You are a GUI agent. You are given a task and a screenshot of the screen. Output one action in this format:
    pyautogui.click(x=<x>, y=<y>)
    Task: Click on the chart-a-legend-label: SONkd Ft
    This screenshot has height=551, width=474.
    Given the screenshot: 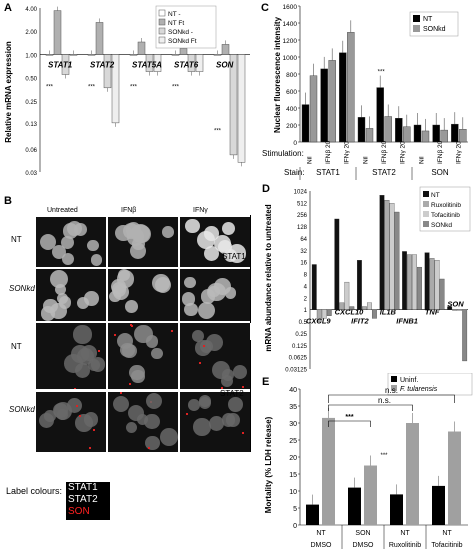 What is the action you would take?
    pyautogui.click(x=182, y=41)
    